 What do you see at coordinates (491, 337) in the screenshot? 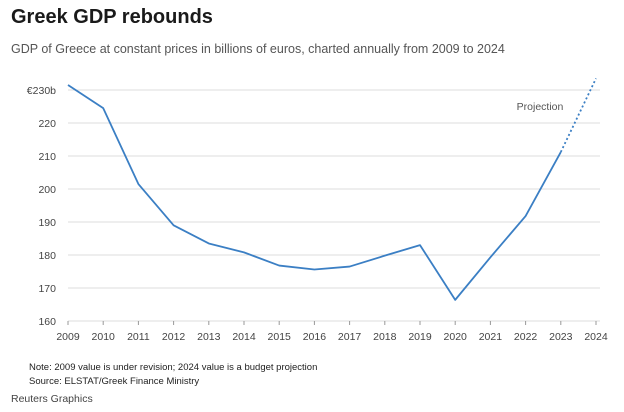
I see `x-tick-label: 2021` at bounding box center [491, 337].